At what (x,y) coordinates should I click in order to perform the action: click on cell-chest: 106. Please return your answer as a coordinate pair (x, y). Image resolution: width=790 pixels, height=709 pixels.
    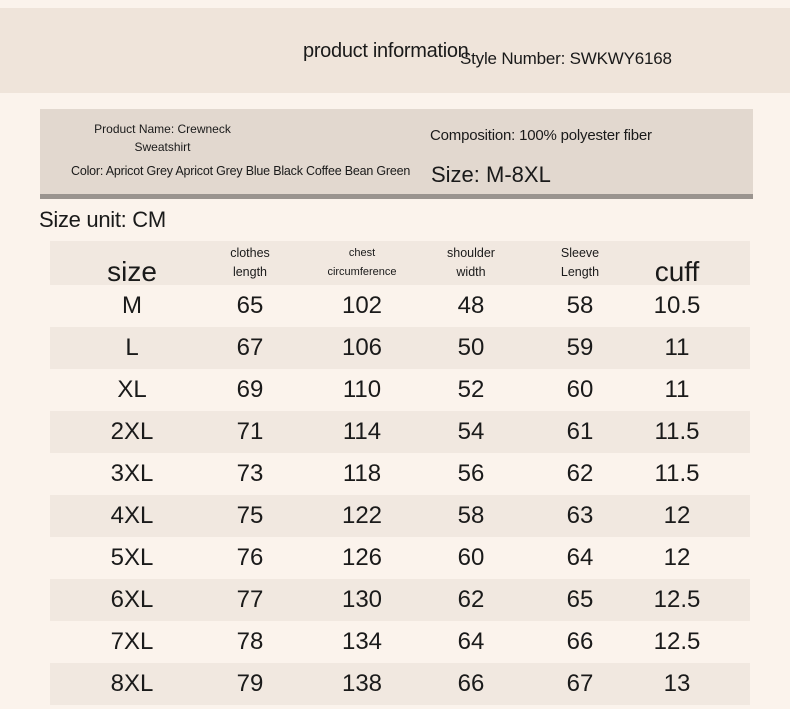
    Looking at the image, I should click on (362, 347).